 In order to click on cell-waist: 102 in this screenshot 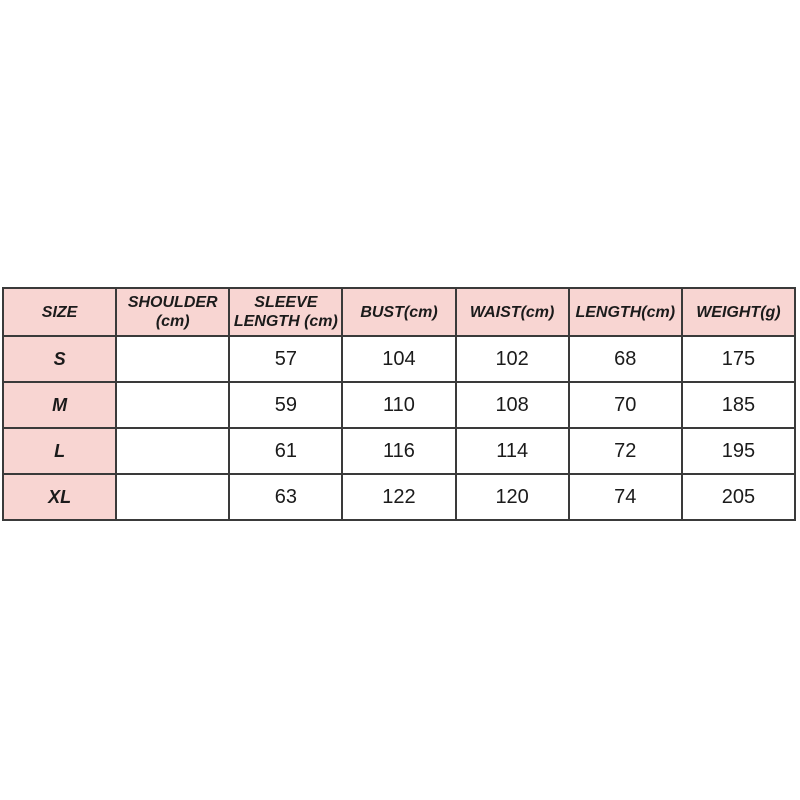, I will do `click(512, 359)`.